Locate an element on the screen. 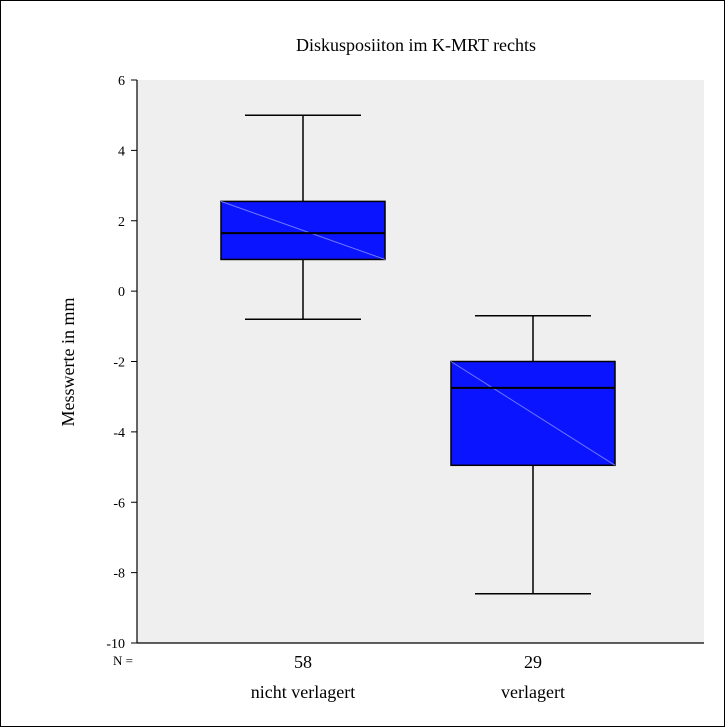 Image resolution: width=725 pixels, height=727 pixels. category-label: nicht verlagert is located at coordinates (303, 692).